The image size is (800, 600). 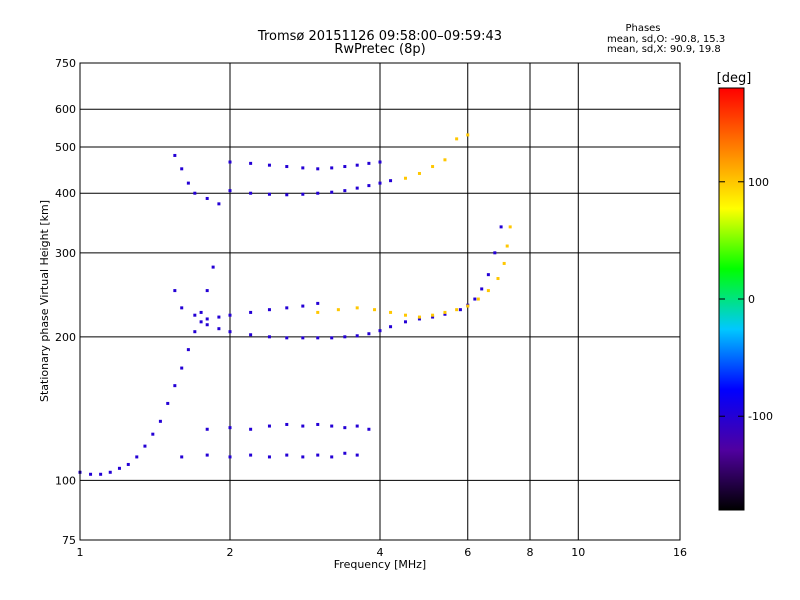 What do you see at coordinates (758, 182) in the screenshot?
I see `colorbar-tick-label: 100` at bounding box center [758, 182].